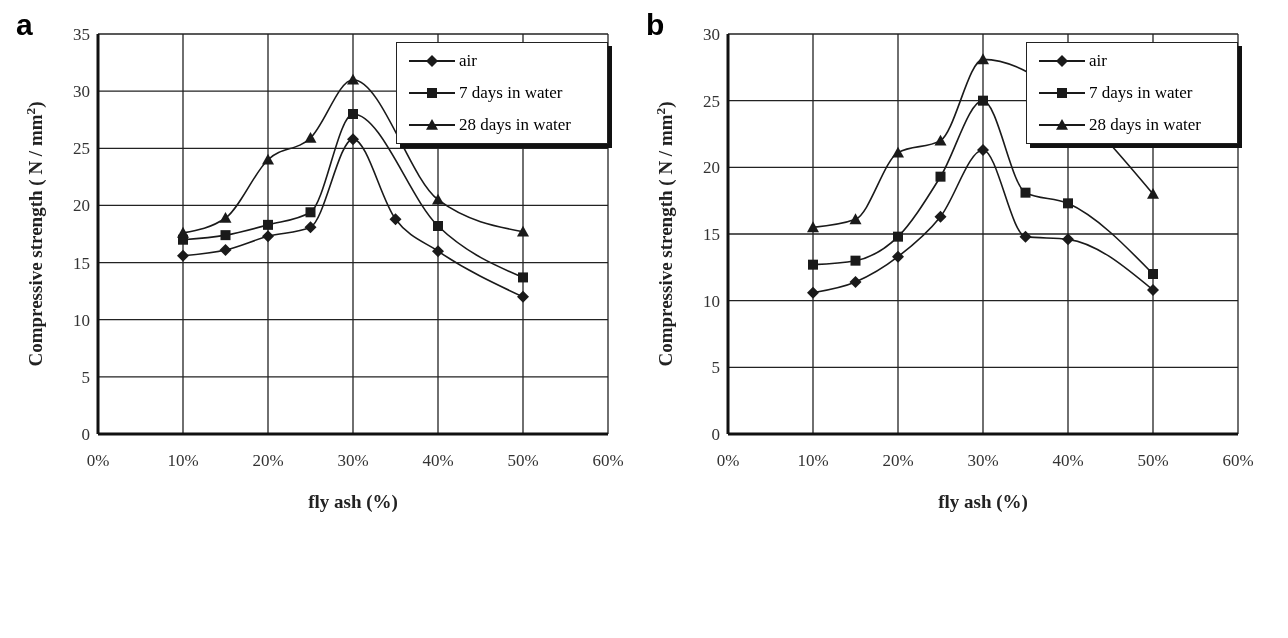  What do you see at coordinates (81, 35) in the screenshot?
I see `y-tick-label: 35` at bounding box center [81, 35].